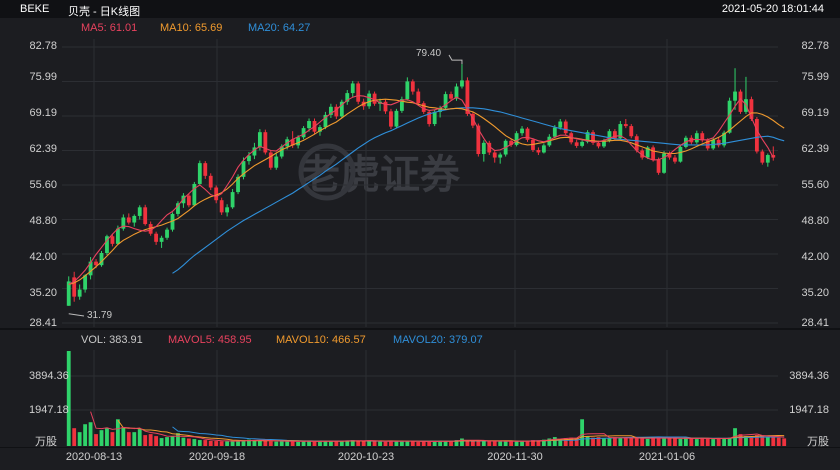 Image resolution: width=840 pixels, height=470 pixels. I want to click on y-tick-label-left: 48.80, so click(43, 221).